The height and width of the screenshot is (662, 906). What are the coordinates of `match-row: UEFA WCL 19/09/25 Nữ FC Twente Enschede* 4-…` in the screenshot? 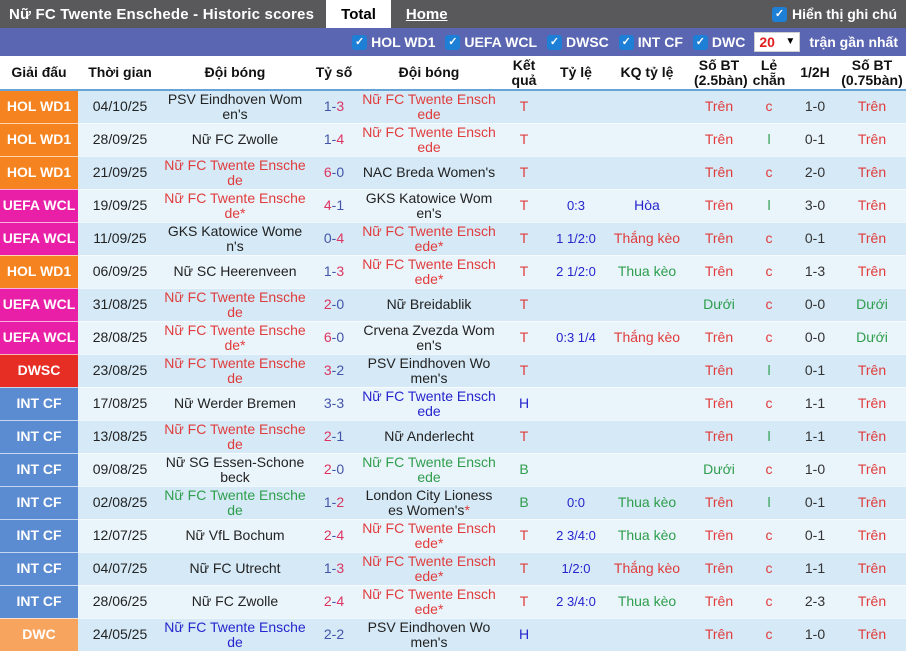 It's located at (453, 206).